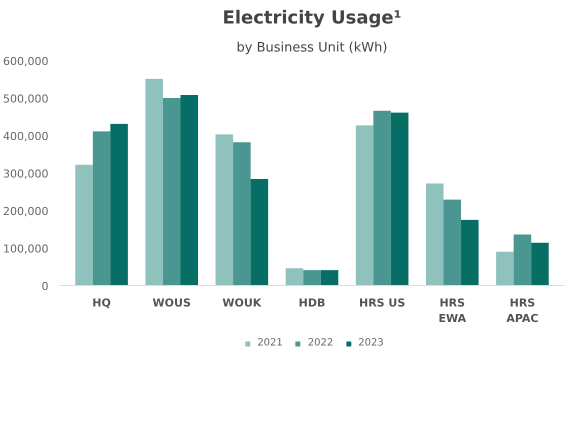 This screenshot has height=428, width=584. Describe the element at coordinates (171, 303) in the screenshot. I see `x-tick-label: WOUS` at that location.